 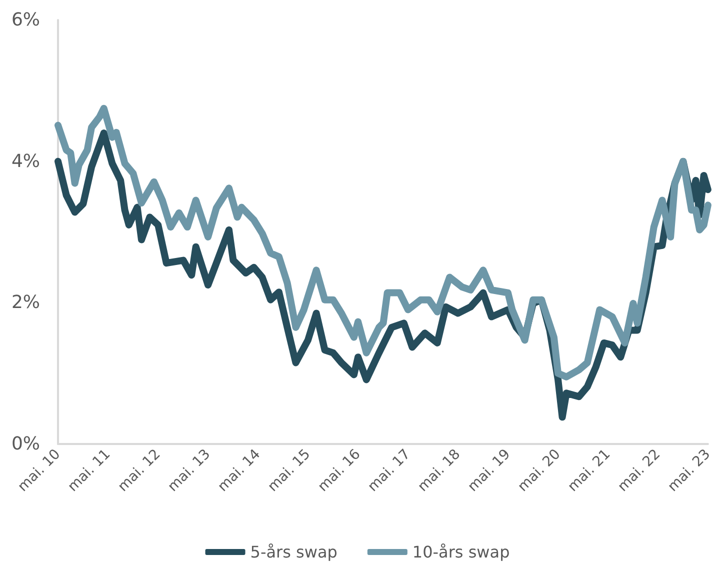 I want to click on y-tick-label: 6%, so click(x=25, y=20).